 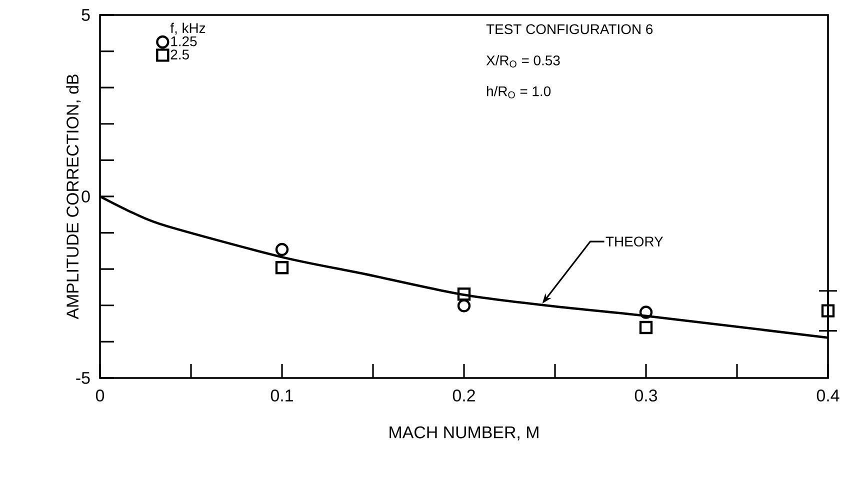 What do you see at coordinates (179, 55) in the screenshot?
I see `legend-label: 2.5` at bounding box center [179, 55].